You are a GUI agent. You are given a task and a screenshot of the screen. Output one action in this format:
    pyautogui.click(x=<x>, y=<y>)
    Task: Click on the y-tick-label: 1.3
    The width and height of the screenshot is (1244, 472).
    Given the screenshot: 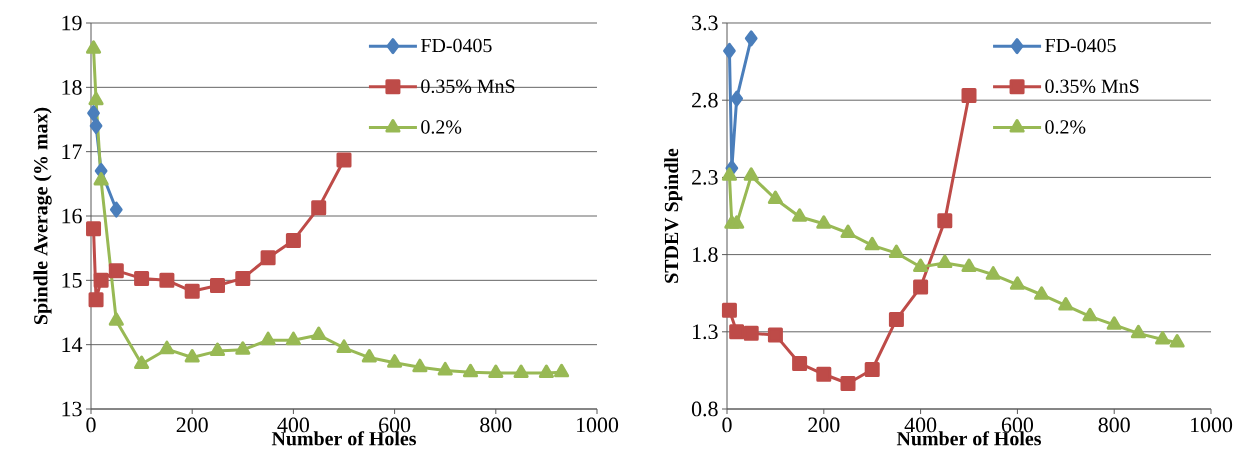 What is the action you would take?
    pyautogui.click(x=705, y=332)
    